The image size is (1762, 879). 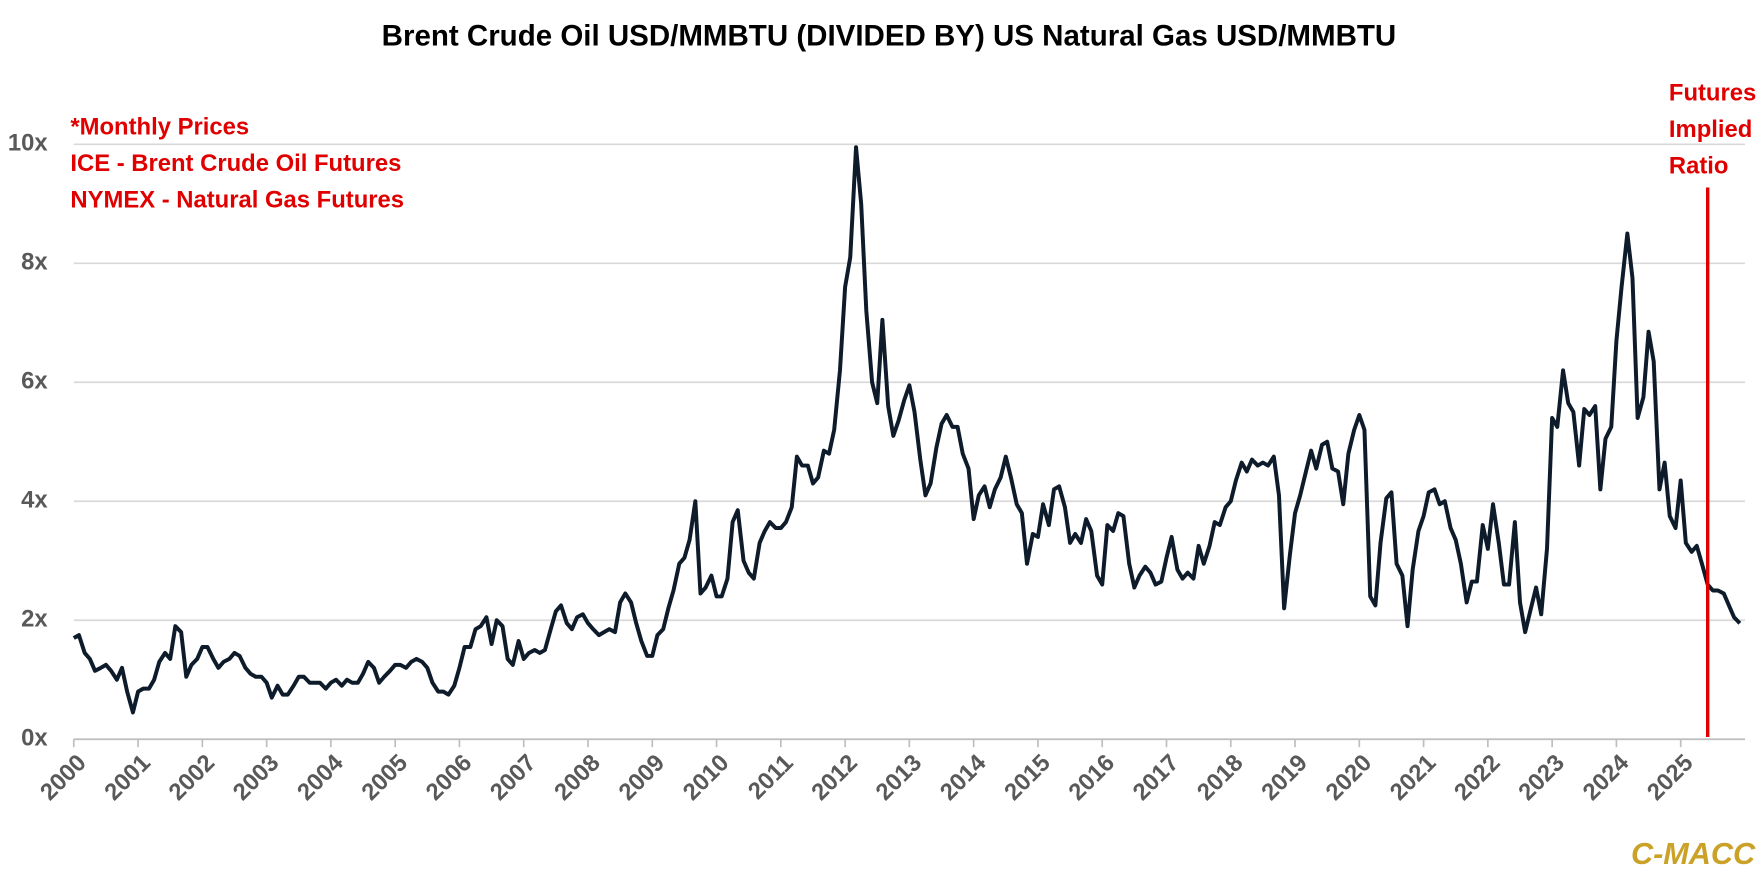 I want to click on y-tick-label: 2x, so click(x=34, y=619).